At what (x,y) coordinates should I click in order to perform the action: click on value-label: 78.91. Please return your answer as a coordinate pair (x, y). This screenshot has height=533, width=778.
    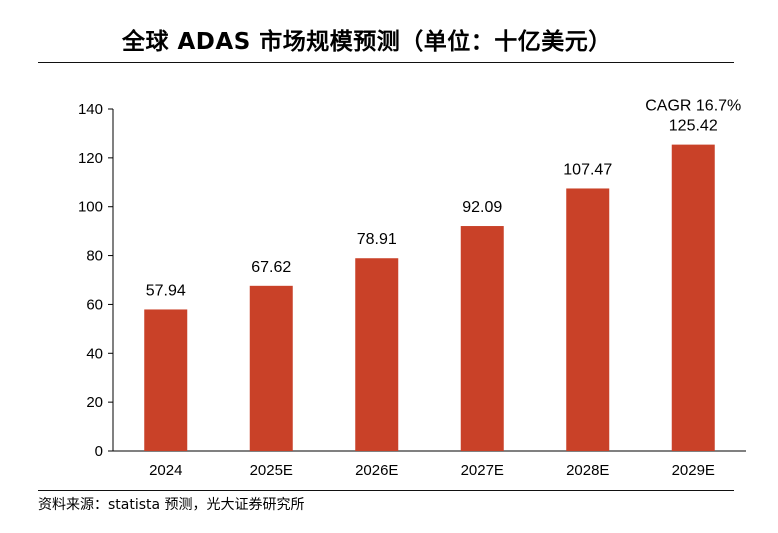
    Looking at the image, I should click on (377, 239).